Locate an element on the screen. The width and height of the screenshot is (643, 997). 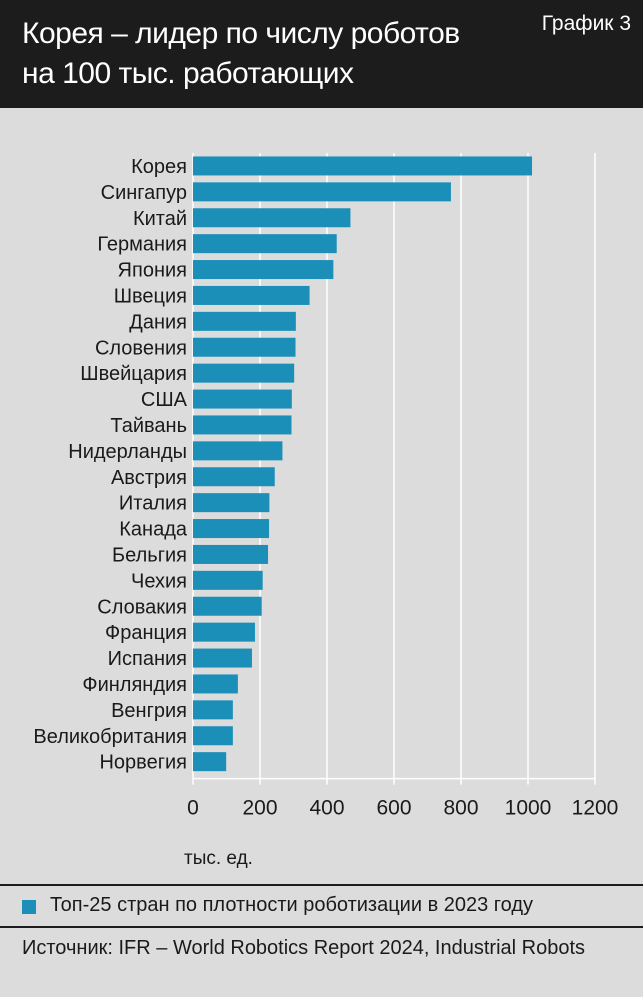
category-label: Швеция is located at coordinates (150, 296).